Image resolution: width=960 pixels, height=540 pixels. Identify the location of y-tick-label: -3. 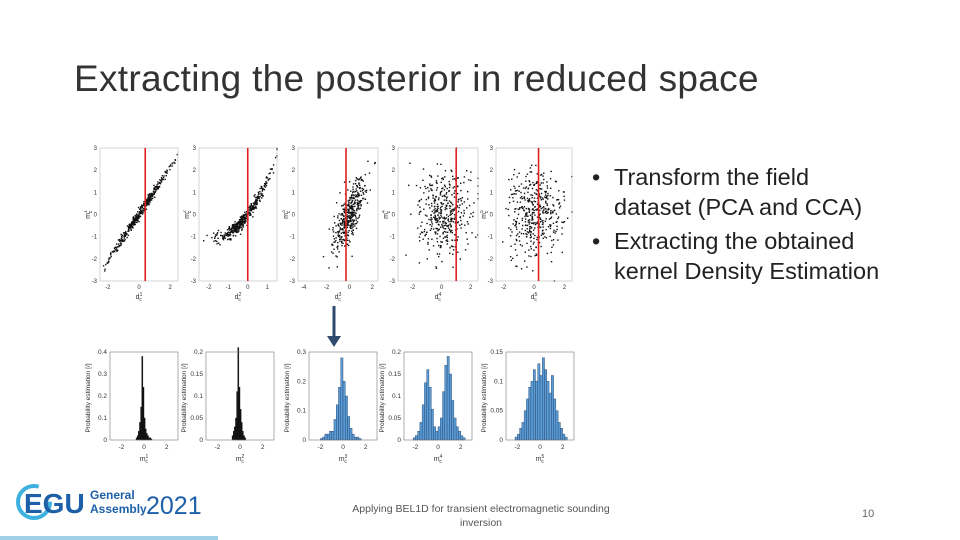
(95, 282).